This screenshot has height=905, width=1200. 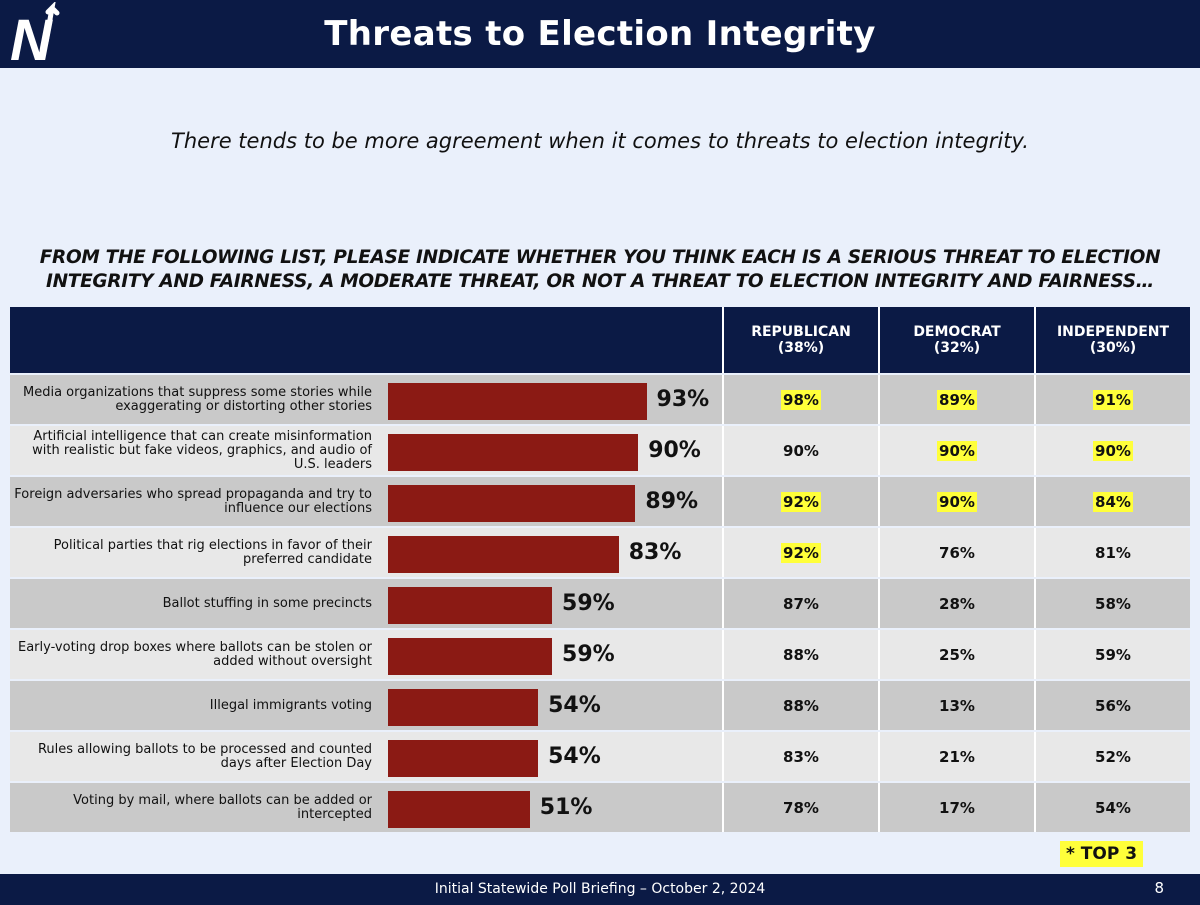 I want to click on cell-value: 84%, so click(x=1113, y=501).